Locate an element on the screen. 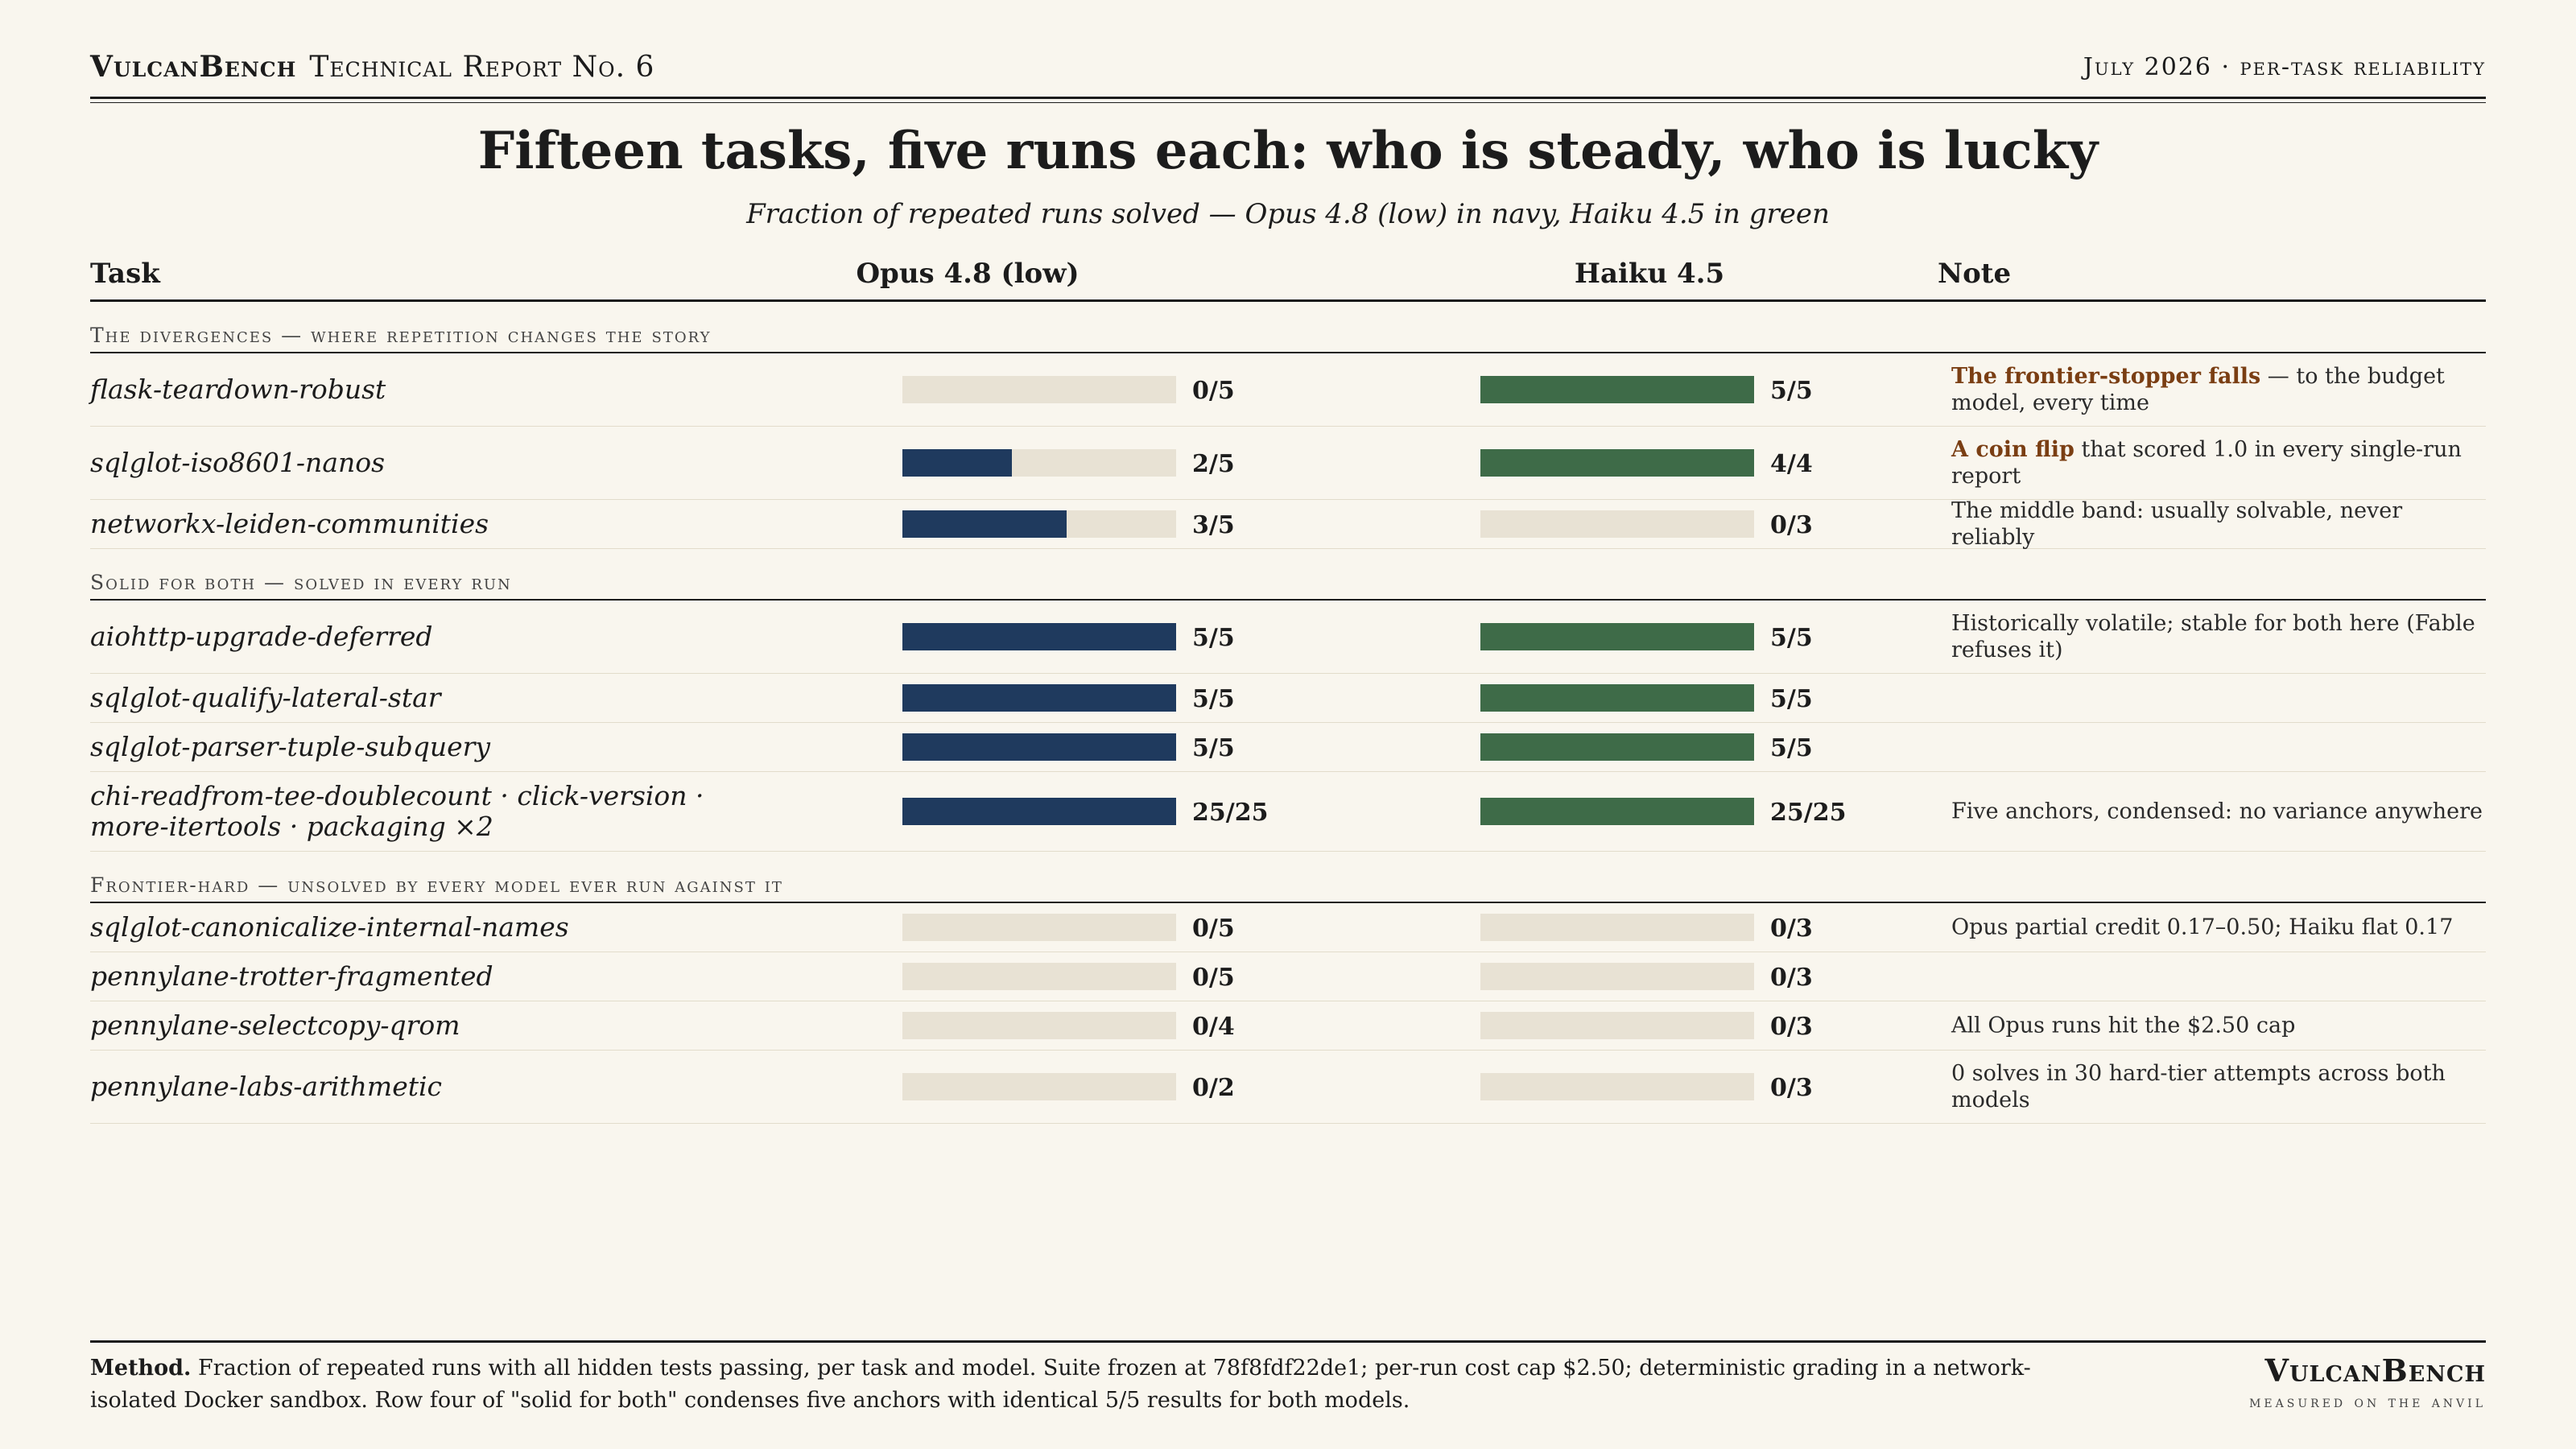 Image resolution: width=2576 pixels, height=1449 pixels. opus-score-label: 2/5 is located at coordinates (1213, 464).